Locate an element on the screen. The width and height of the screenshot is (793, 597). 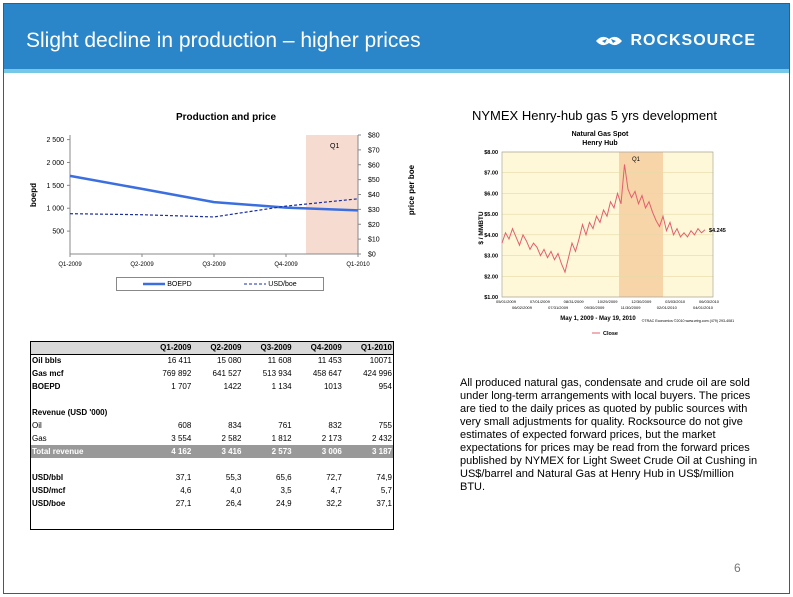
table-row: USD/bbl 37,1 55,3 65,6 72,7 74,9 is located at coordinates (212, 477).